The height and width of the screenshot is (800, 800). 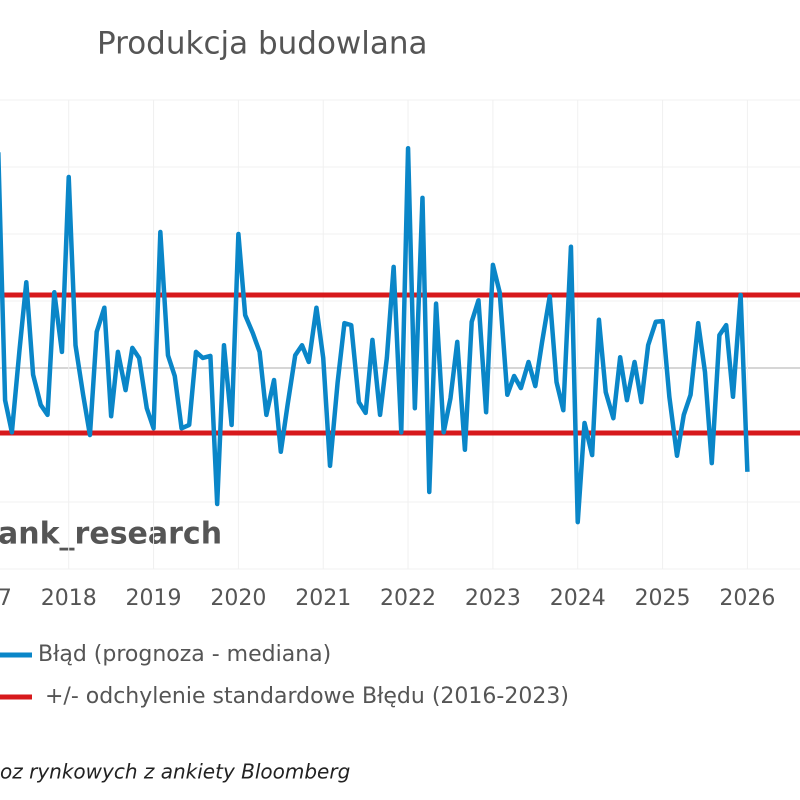 I want to click on x-tick-label: 2021, so click(x=323, y=598).